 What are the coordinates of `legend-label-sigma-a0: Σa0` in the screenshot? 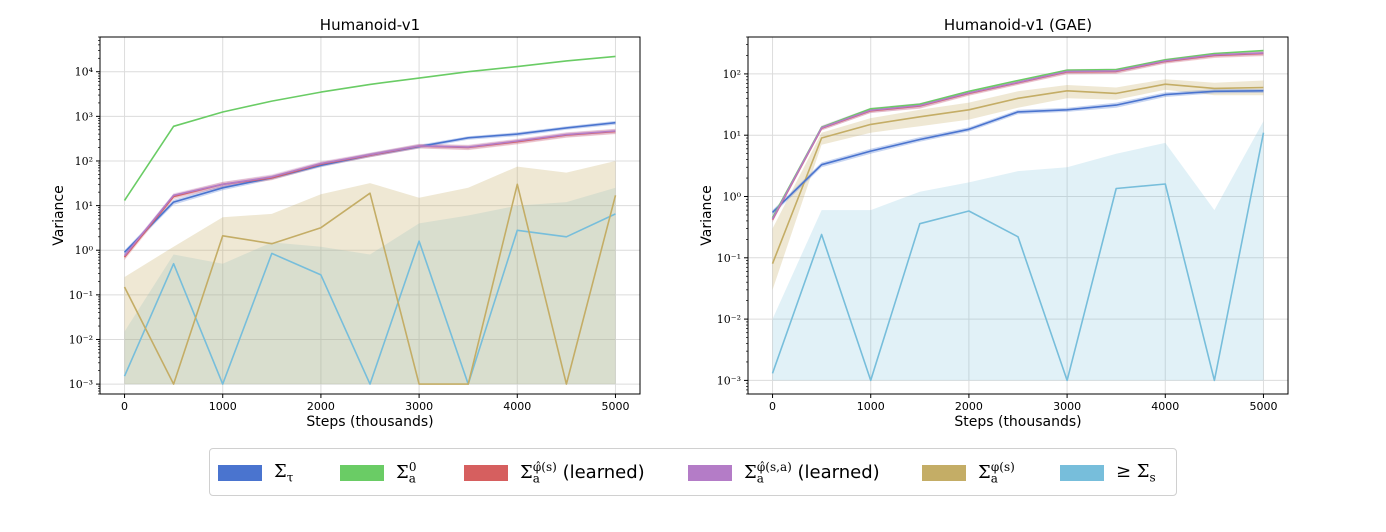 It's located at (406, 473).